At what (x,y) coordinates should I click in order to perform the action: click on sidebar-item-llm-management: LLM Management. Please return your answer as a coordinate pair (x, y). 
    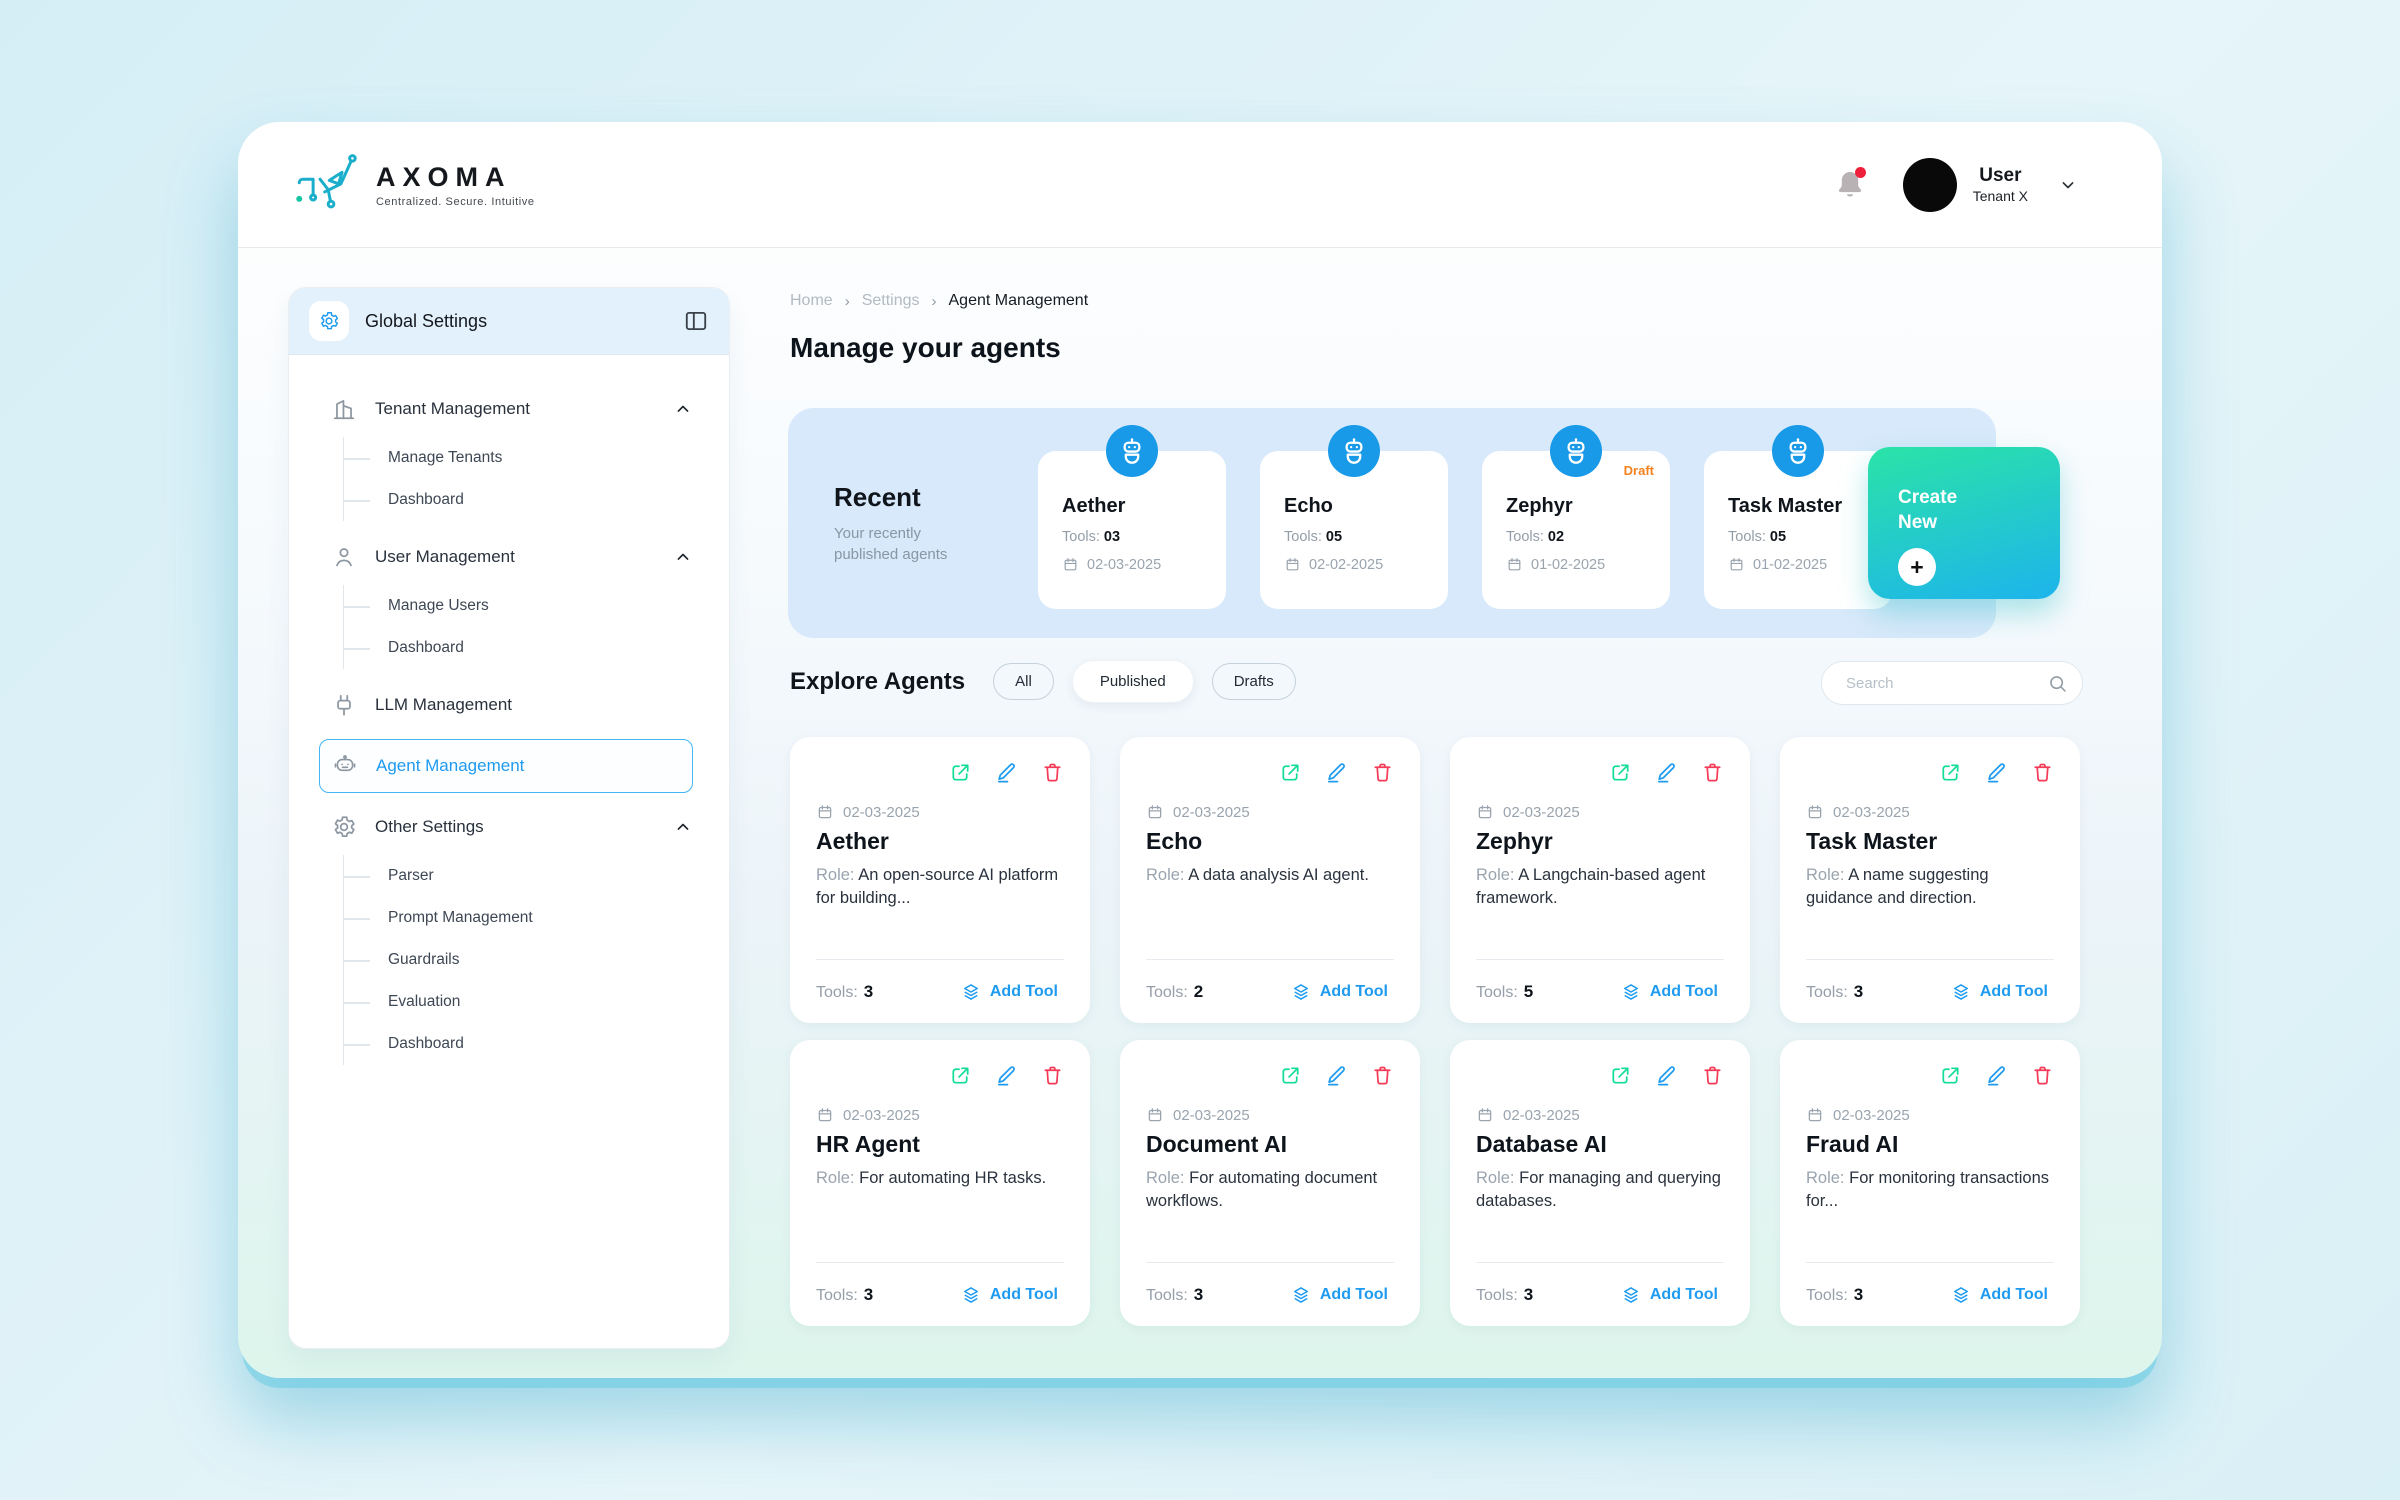
    Looking at the image, I should click on (512, 705).